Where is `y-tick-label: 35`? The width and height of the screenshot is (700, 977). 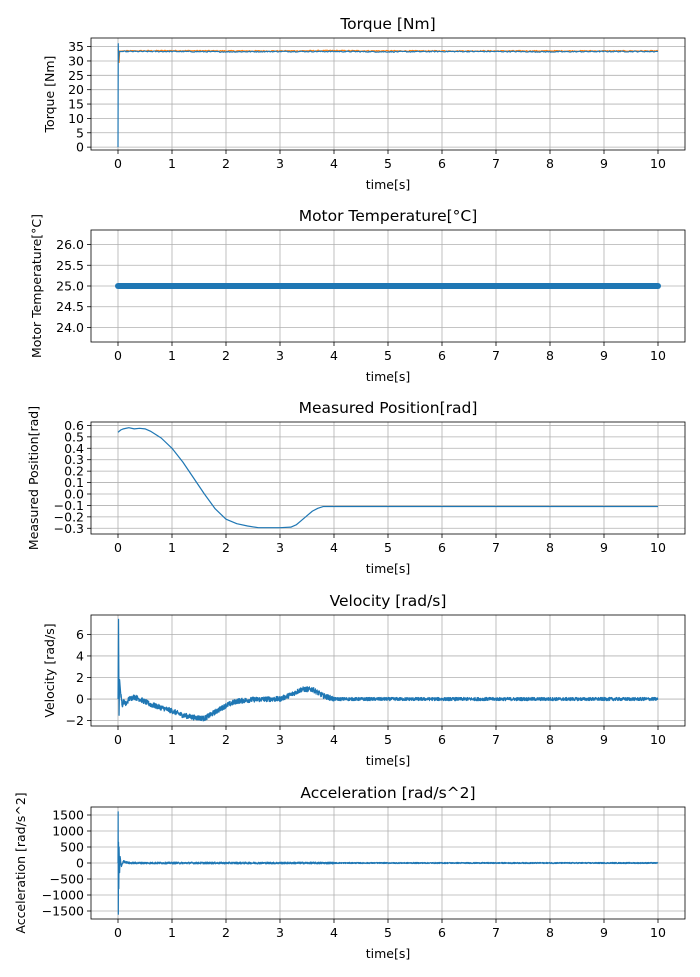
y-tick-label: 35 is located at coordinates (76, 46).